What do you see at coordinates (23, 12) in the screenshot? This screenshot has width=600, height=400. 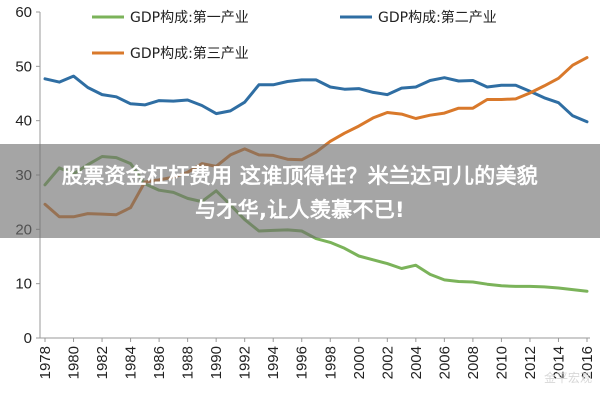 I see `y-tick-label: 60` at bounding box center [23, 12].